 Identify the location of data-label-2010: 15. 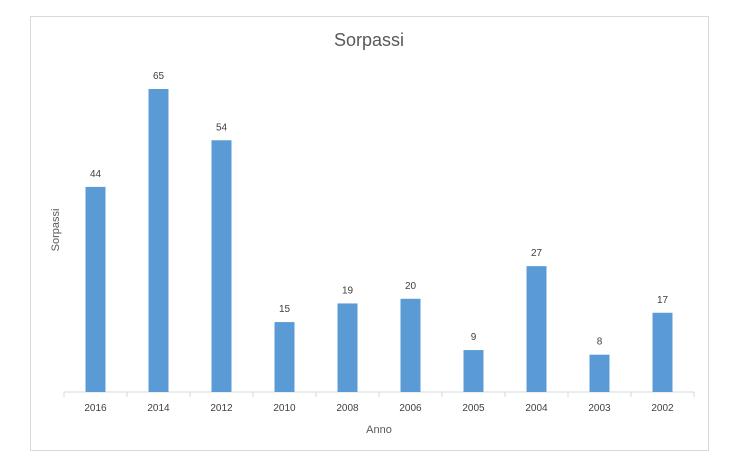
(285, 309).